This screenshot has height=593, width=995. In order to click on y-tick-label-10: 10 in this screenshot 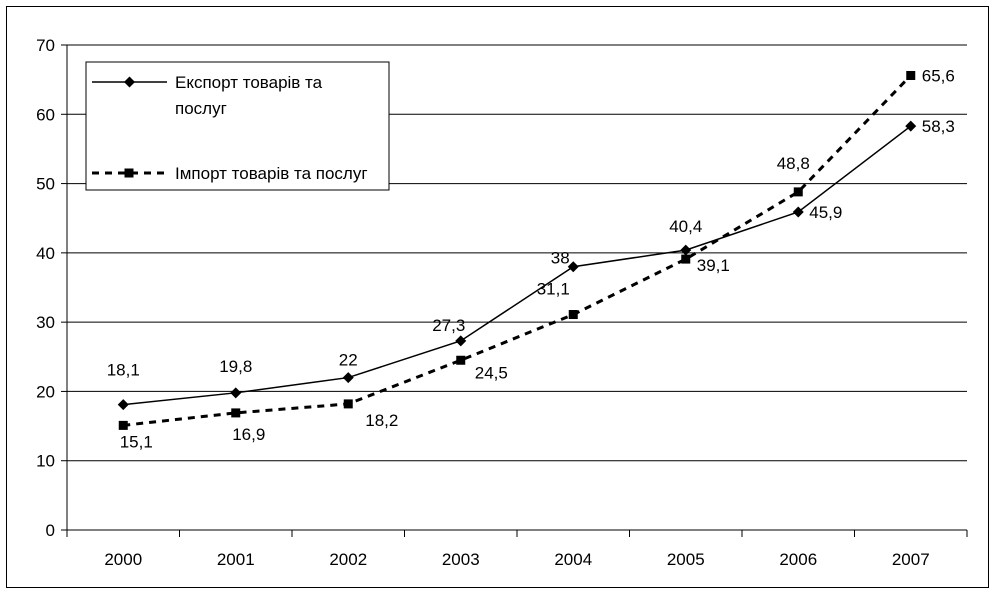, I will do `click(45, 461)`.